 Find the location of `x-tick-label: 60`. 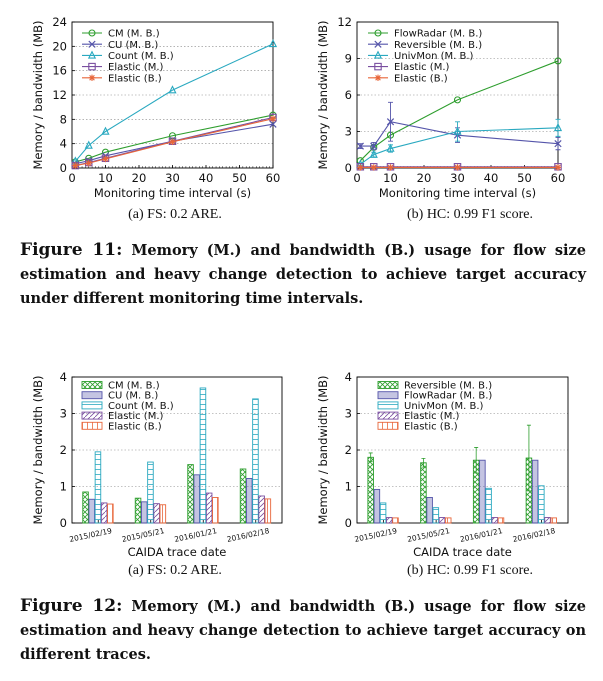

x-tick-label: 60 is located at coordinates (558, 178).